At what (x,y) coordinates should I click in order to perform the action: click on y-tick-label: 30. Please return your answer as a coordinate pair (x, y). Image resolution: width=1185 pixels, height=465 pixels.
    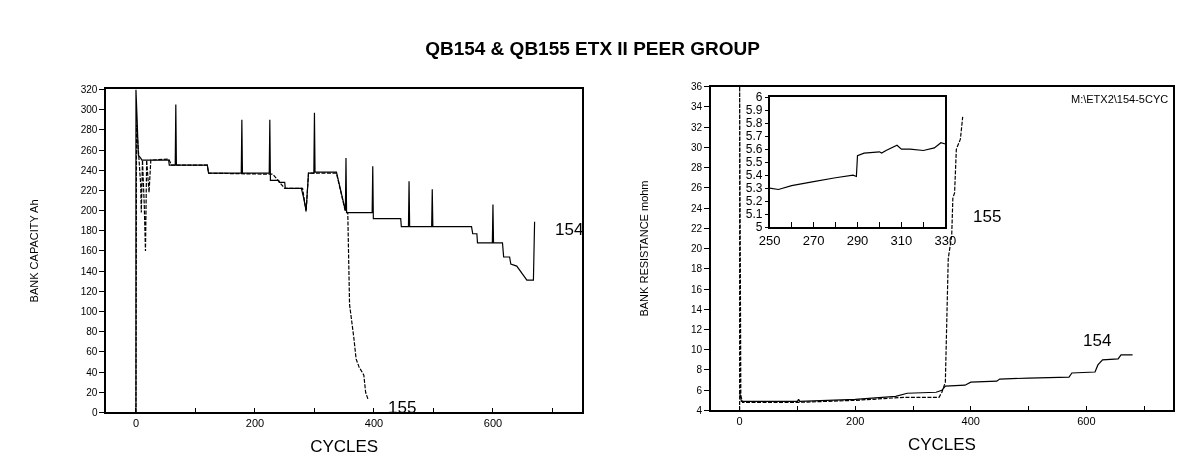
    Looking at the image, I should click on (696, 147).